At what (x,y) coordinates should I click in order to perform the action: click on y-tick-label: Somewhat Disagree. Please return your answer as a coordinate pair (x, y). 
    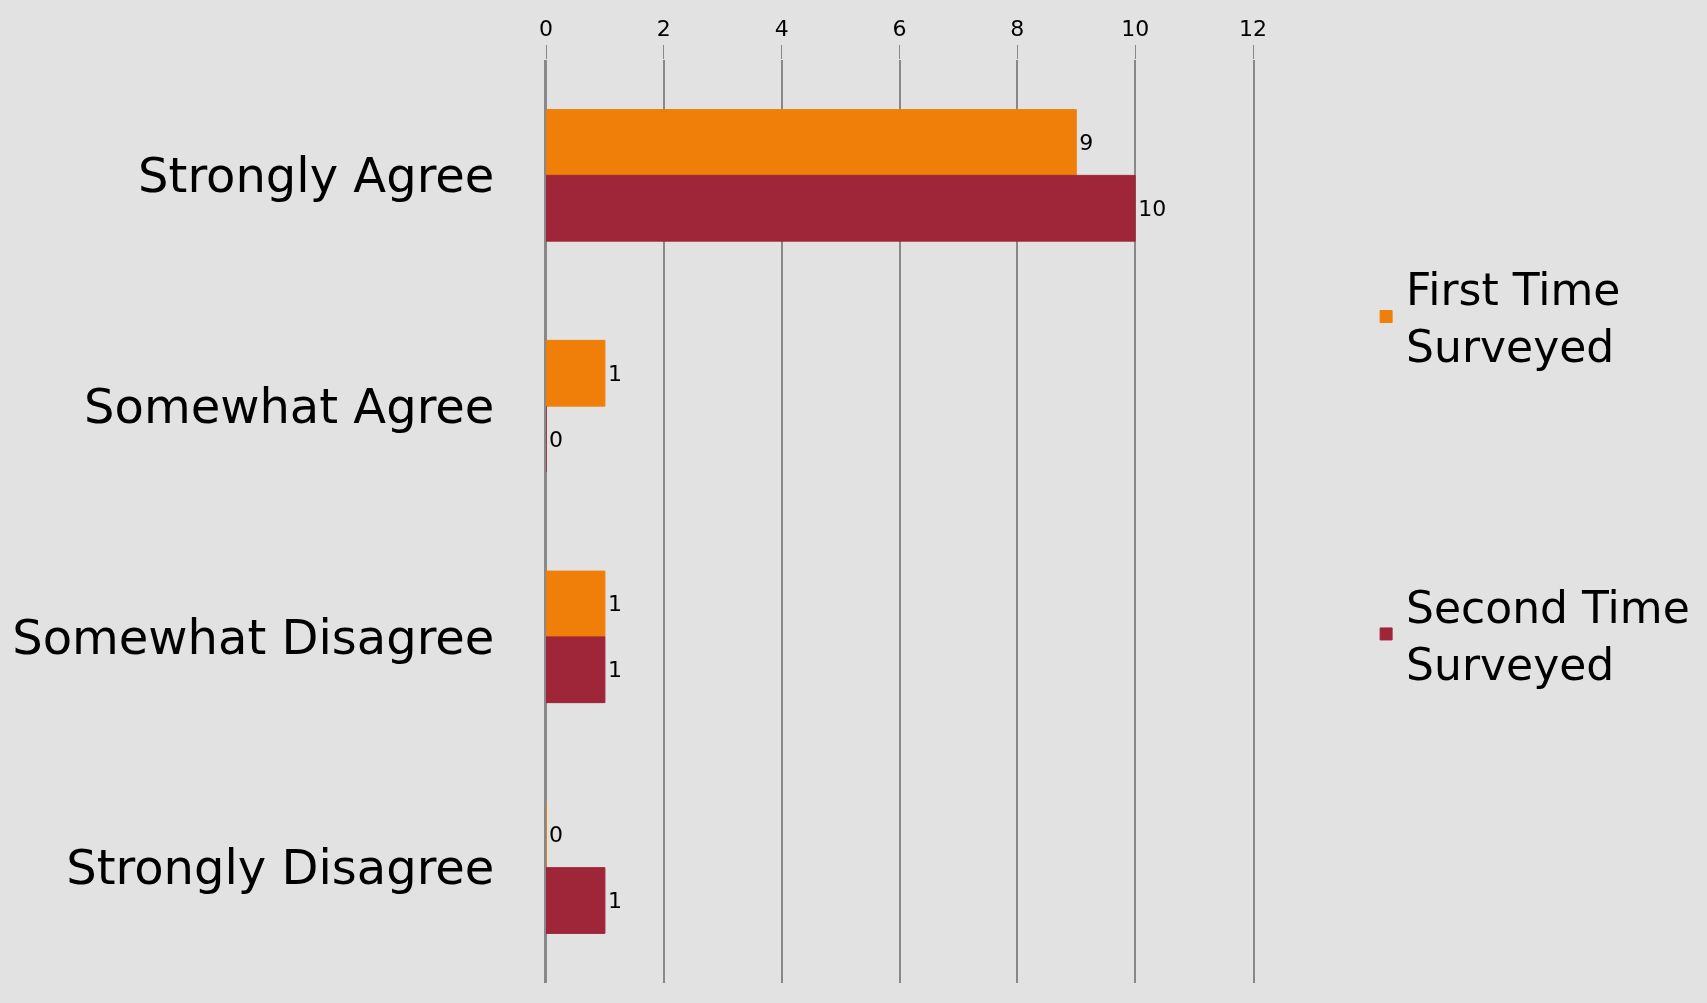
    Looking at the image, I should click on (253, 636).